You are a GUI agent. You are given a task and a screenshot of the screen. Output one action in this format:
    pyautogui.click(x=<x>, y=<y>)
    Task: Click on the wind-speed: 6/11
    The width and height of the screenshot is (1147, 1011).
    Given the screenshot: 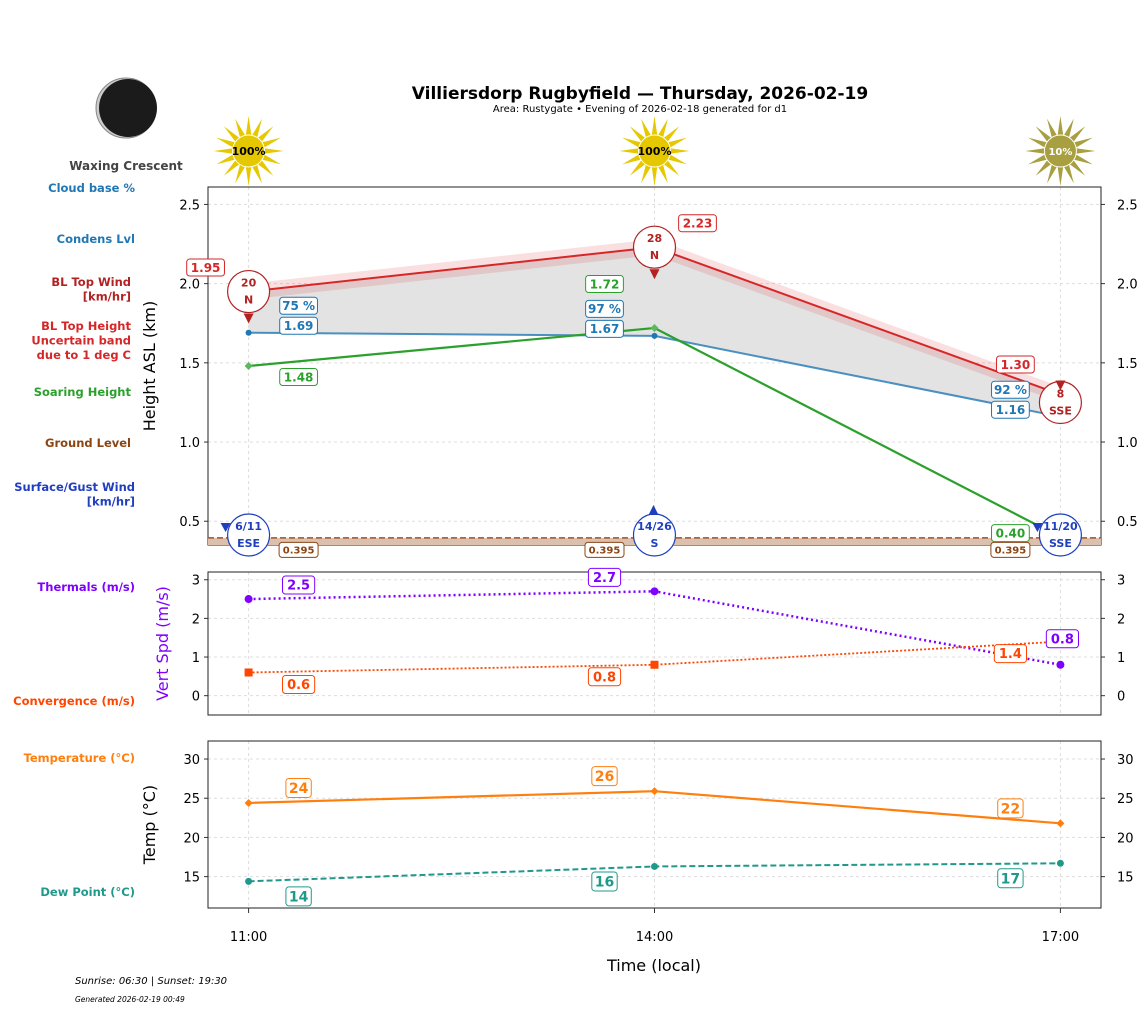 What is the action you would take?
    pyautogui.click(x=248, y=526)
    